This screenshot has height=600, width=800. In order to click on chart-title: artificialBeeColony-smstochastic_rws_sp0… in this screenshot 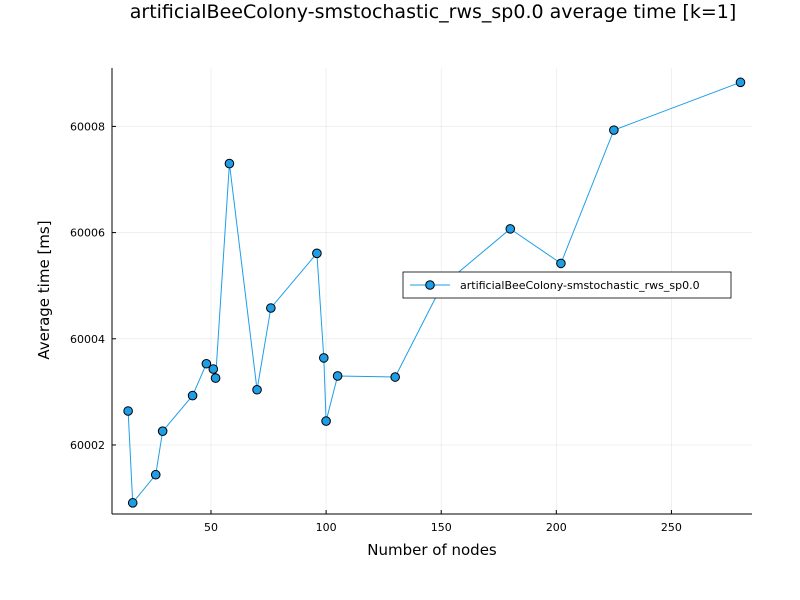, I will do `click(433, 12)`.